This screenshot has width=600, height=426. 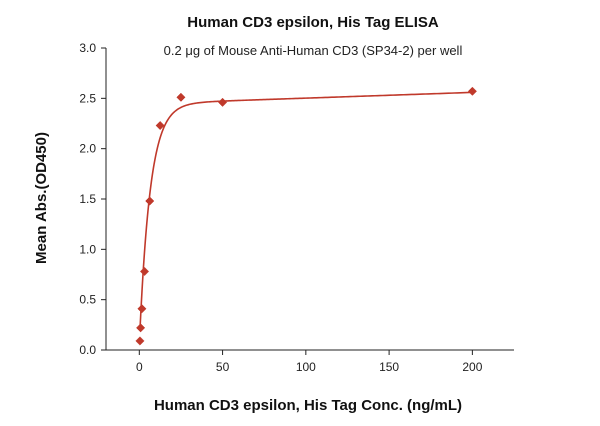 I want to click on x-tick-label: 50, so click(x=223, y=367).